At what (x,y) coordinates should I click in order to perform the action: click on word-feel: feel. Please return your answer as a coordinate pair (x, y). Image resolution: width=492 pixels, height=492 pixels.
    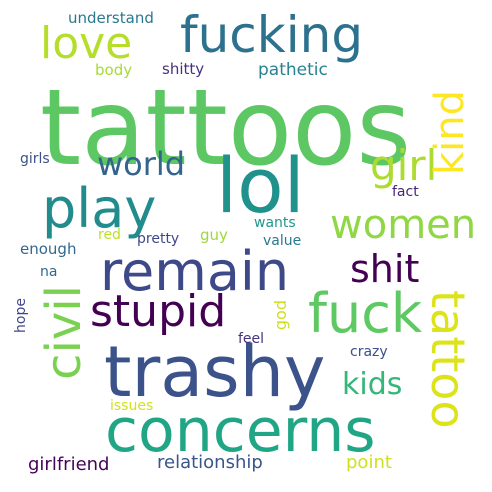
    Looking at the image, I should click on (251, 339).